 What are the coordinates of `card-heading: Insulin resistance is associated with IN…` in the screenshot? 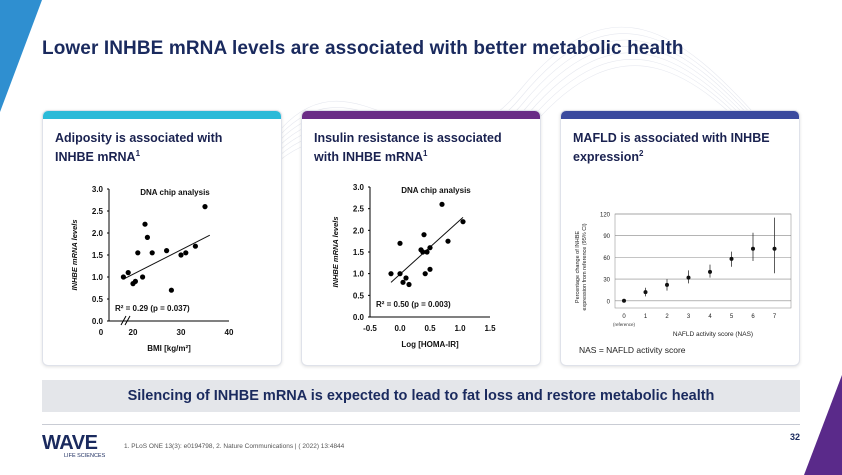 It's located at (424, 148).